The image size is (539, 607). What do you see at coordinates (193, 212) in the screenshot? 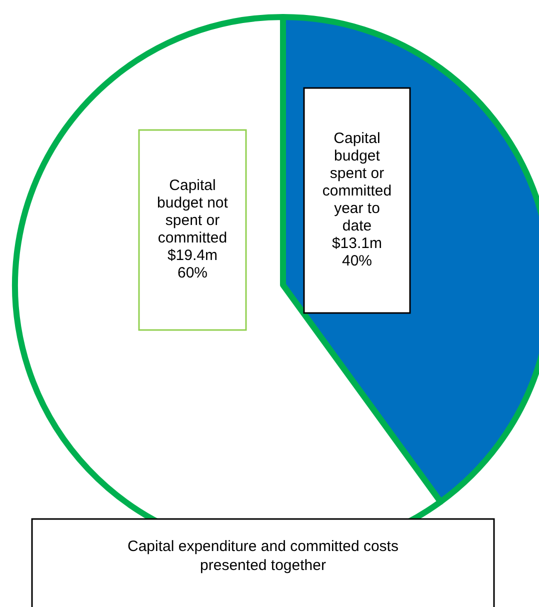
I see `slice-label: Capital budget not spent or committed` at bounding box center [193, 212].